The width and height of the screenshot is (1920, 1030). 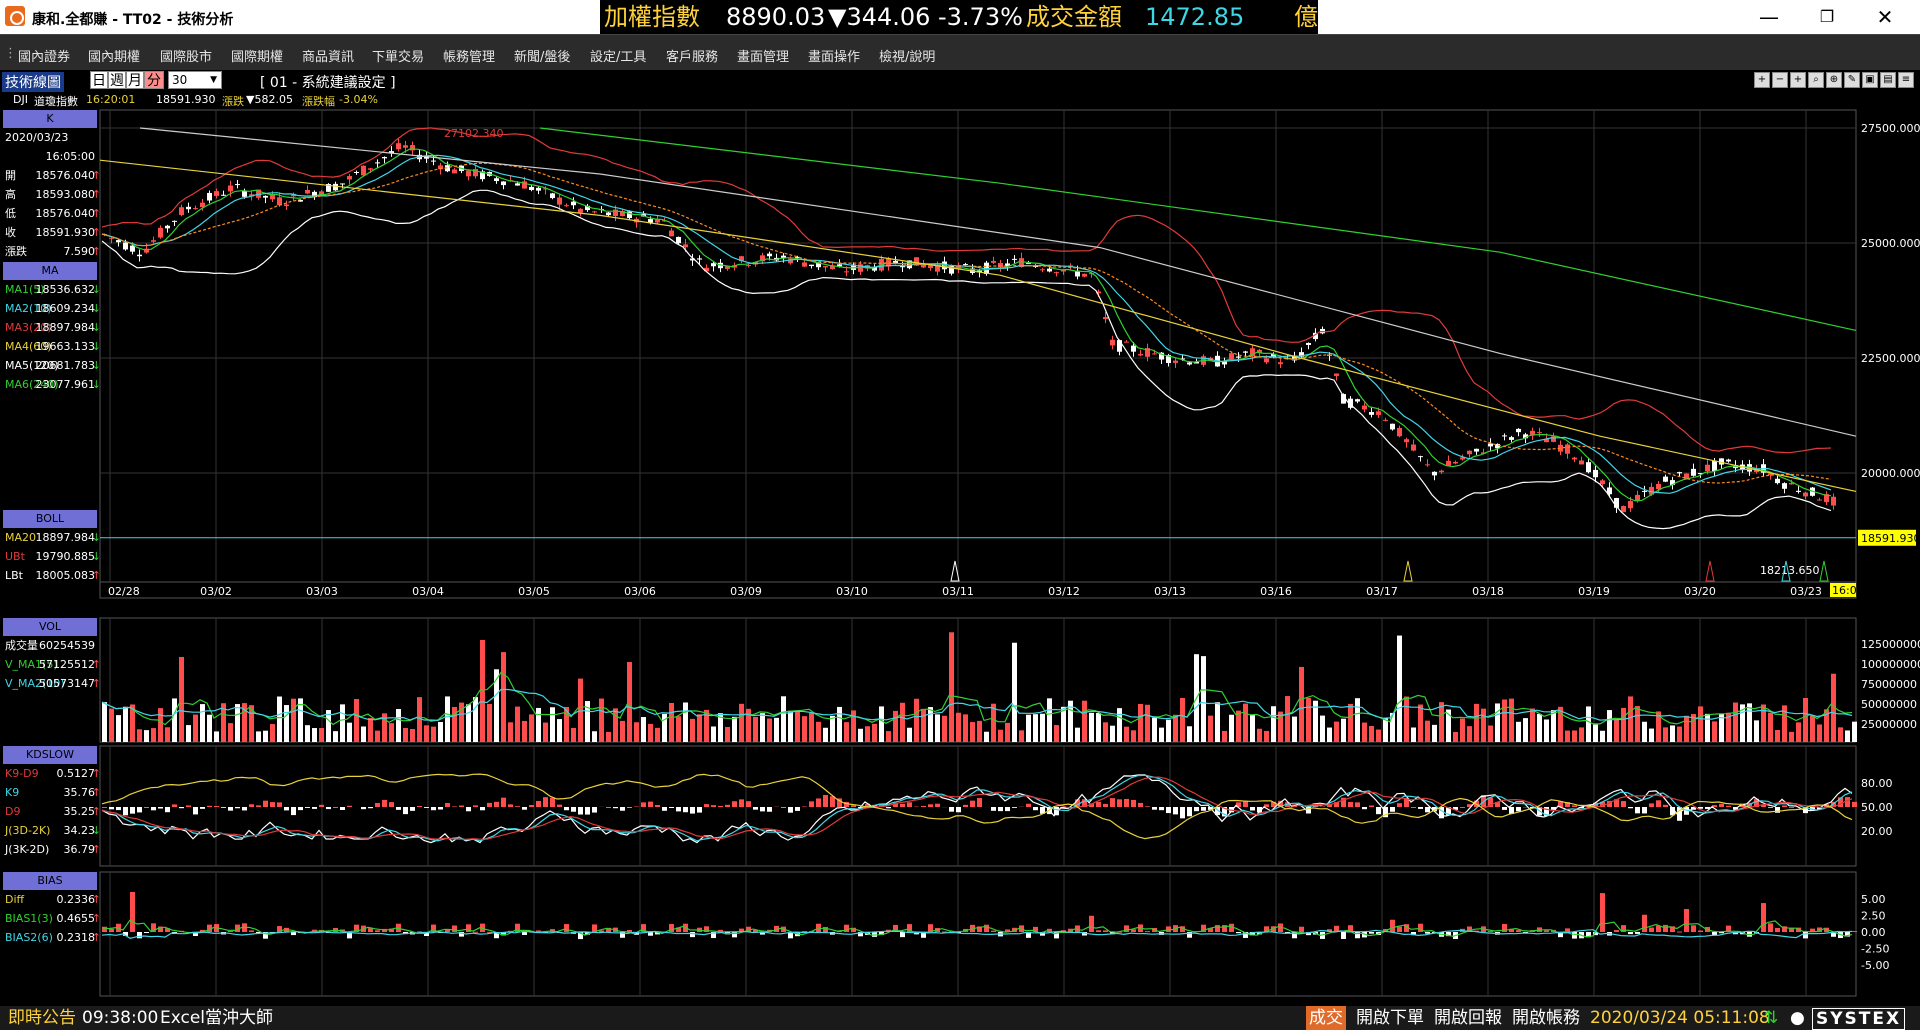 I want to click on open-order-button: 開啟下單, so click(x=1390, y=1018).